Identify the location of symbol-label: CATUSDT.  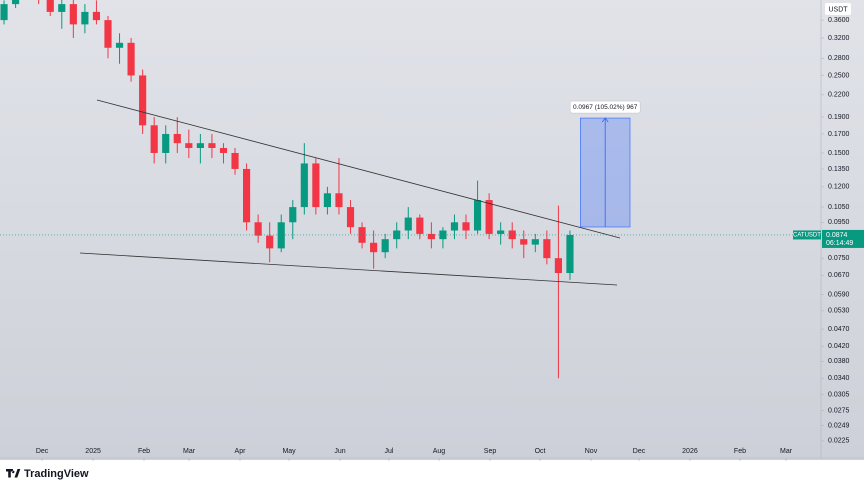
(807, 236).